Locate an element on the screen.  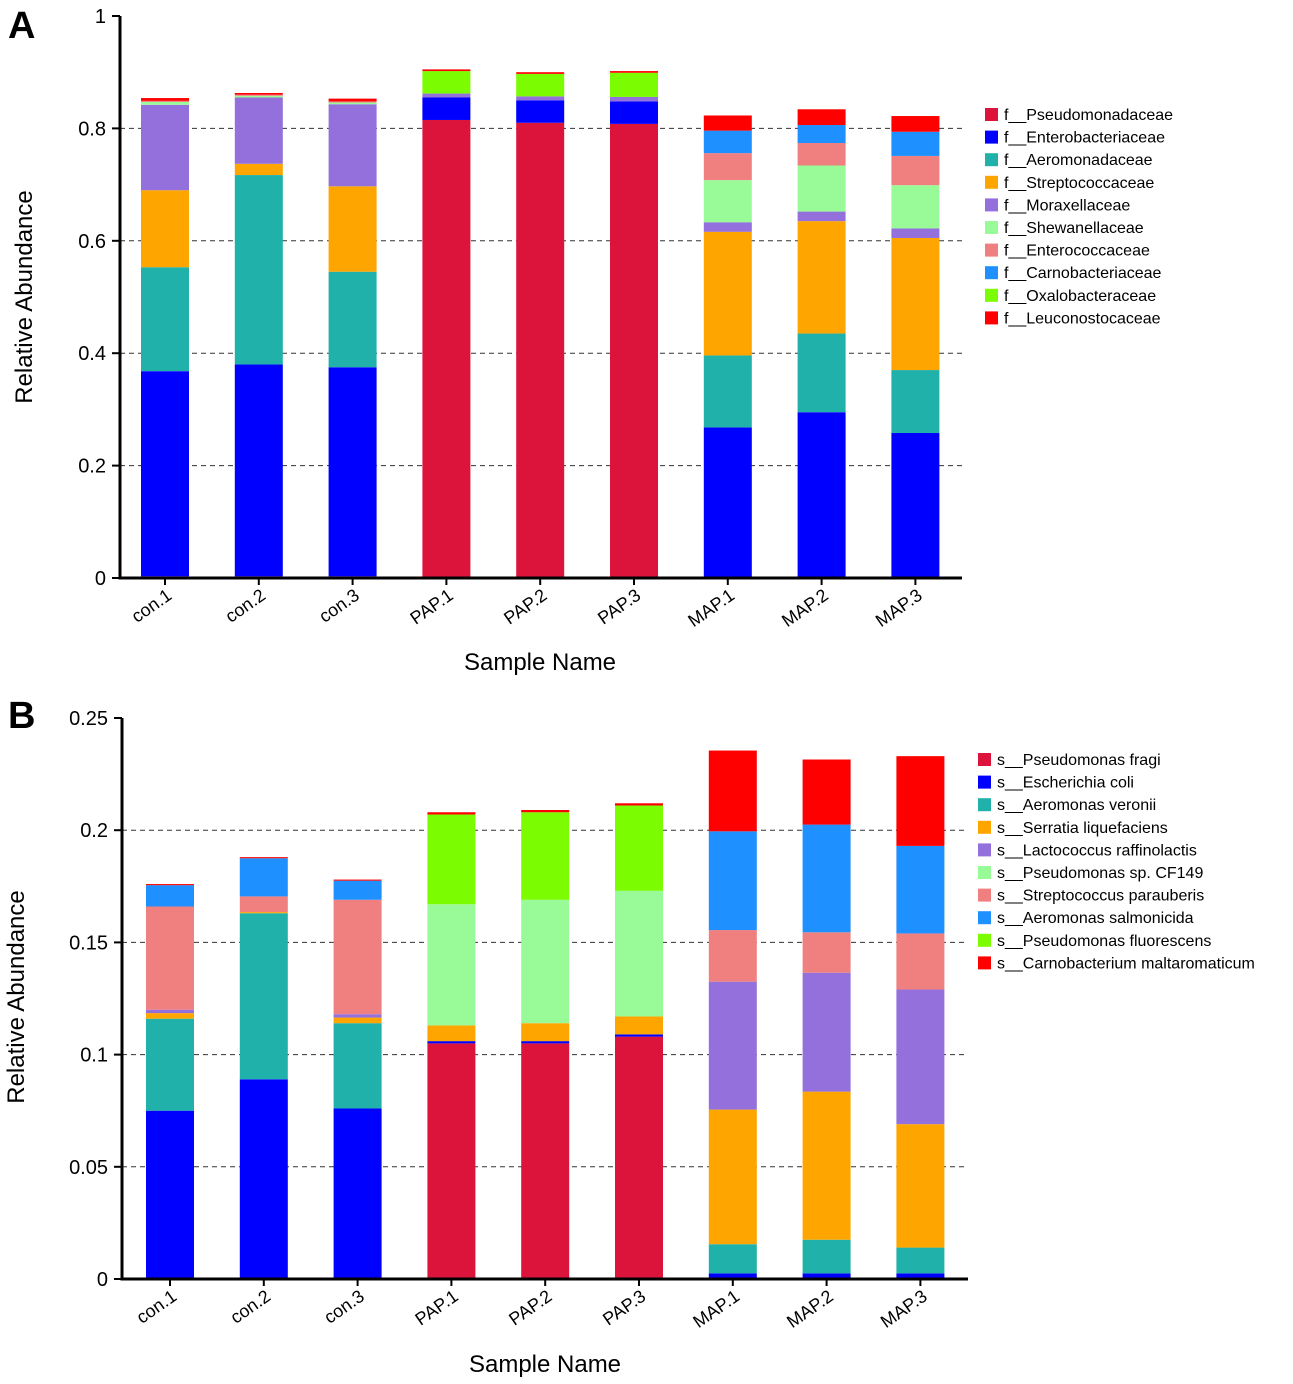
y-tick-label: 0 is located at coordinates (102, 1280).